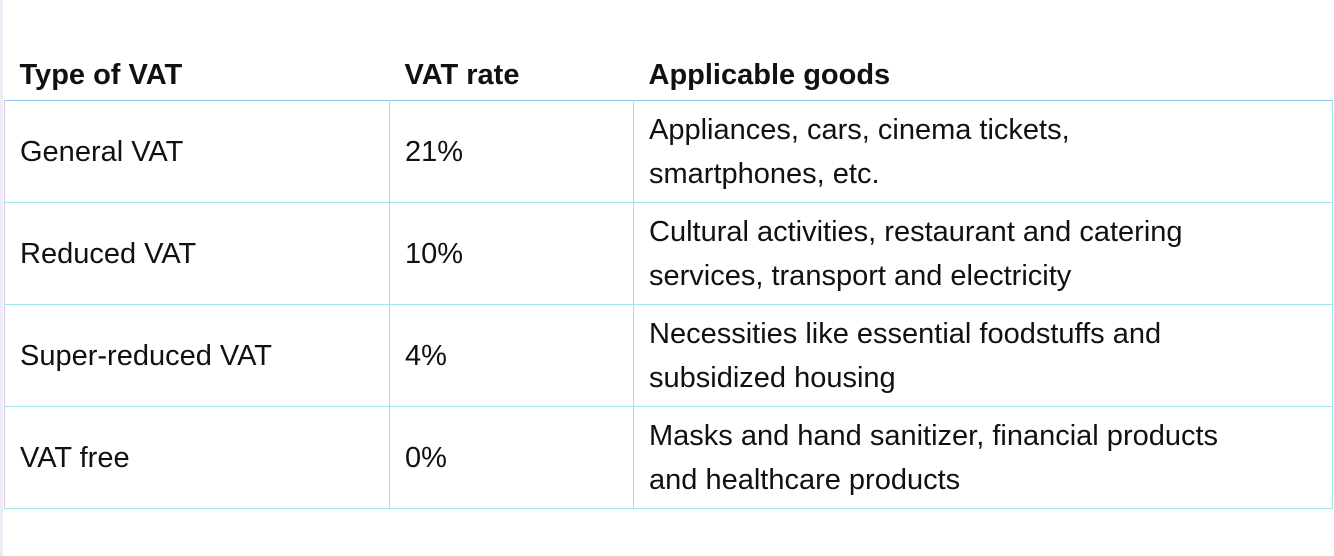 The image size is (1334, 556). Describe the element at coordinates (805, 479) in the screenshot. I see `goods-line-2: and healthcare products` at that location.